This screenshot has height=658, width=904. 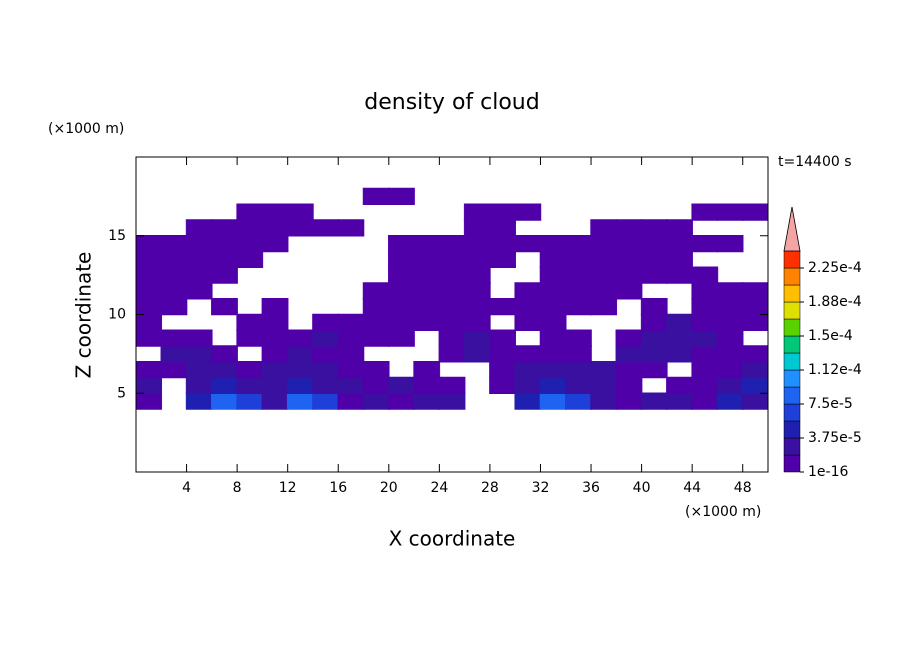 What do you see at coordinates (835, 268) in the screenshot?
I see `colorbar-tick-label: 2.25e-4` at bounding box center [835, 268].